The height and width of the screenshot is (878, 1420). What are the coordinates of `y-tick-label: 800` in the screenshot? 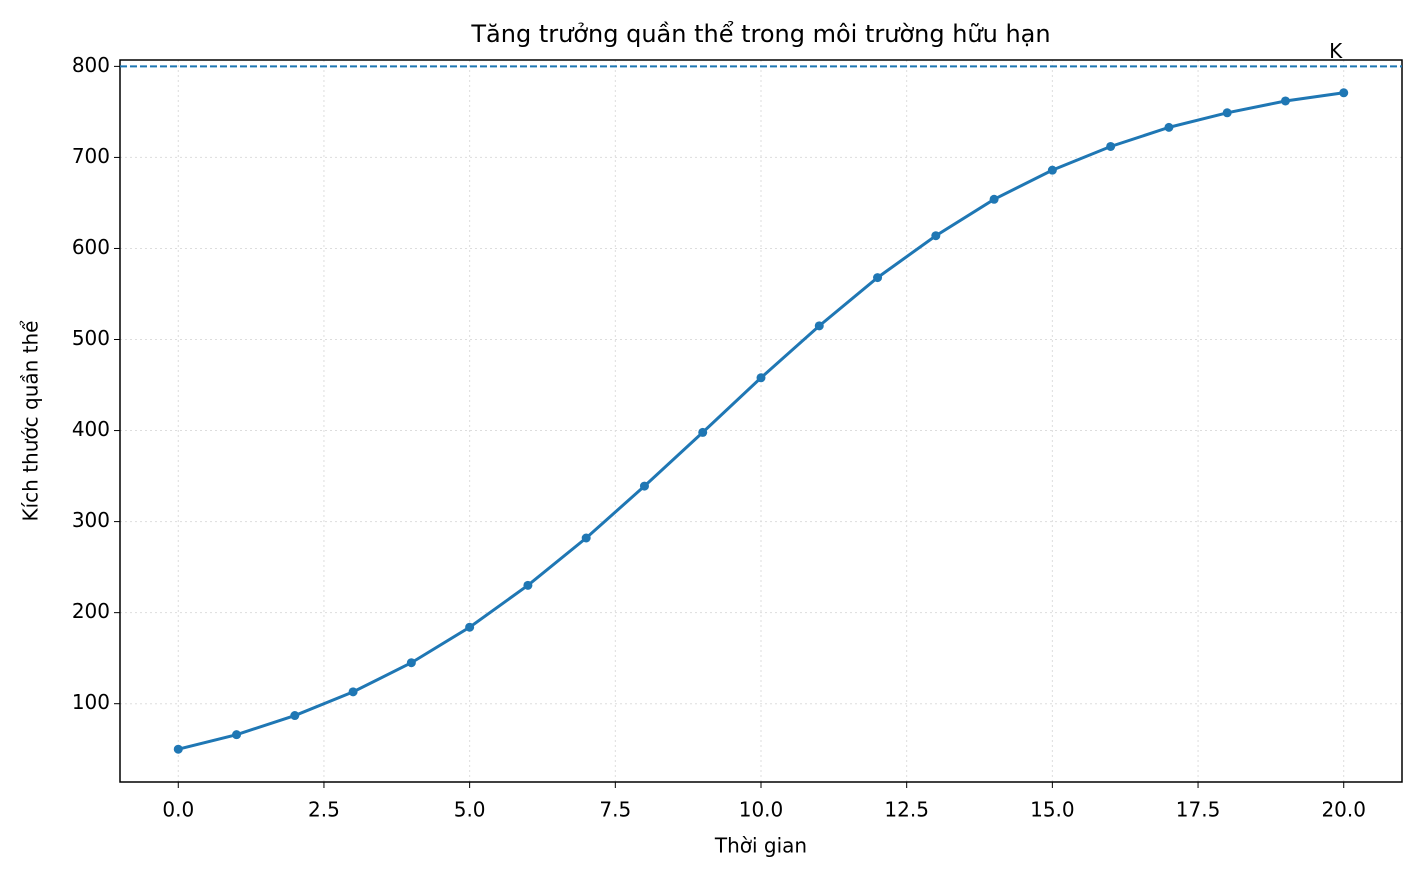 It's located at (91, 65).